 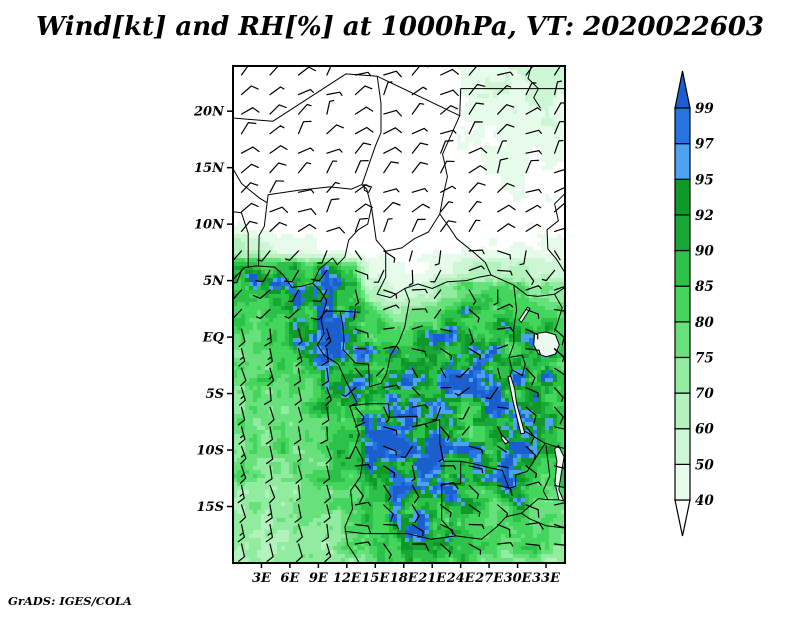 What do you see at coordinates (213, 338) in the screenshot?
I see `lat-tick-label: EQ` at bounding box center [213, 338].